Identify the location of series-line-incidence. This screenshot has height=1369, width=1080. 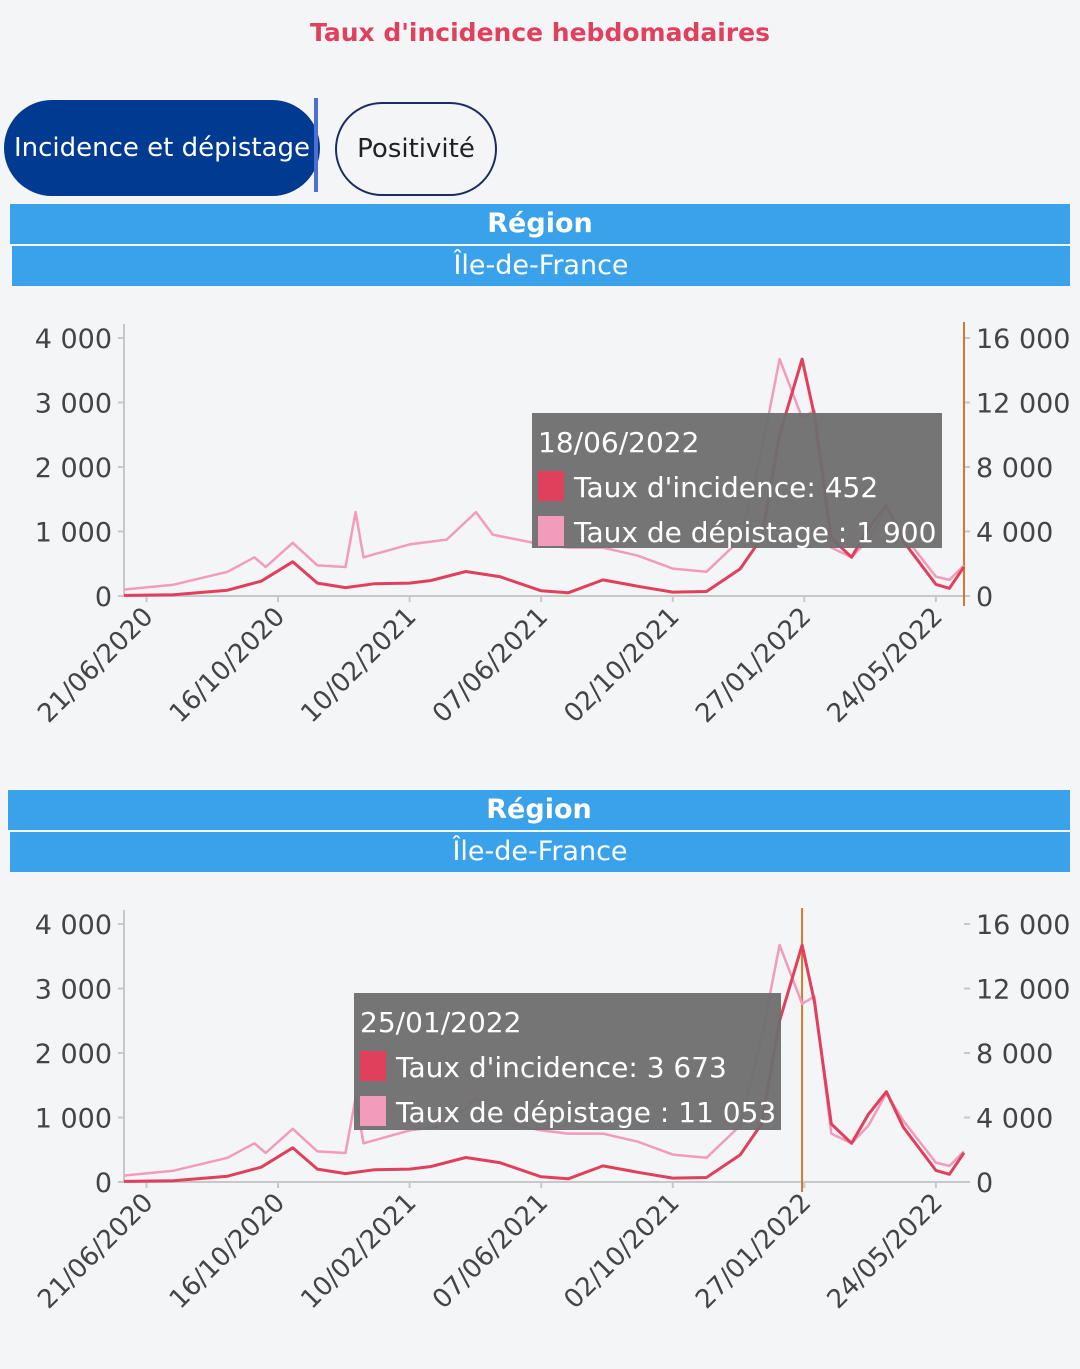
(544, 1063).